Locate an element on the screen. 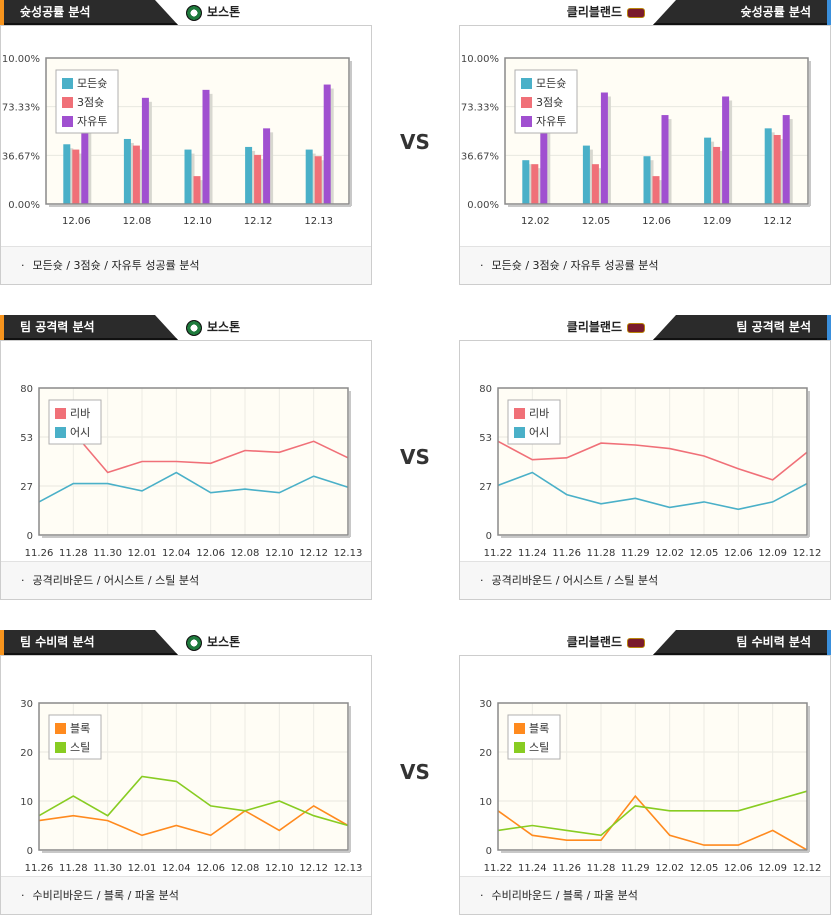 The height and width of the screenshot is (916, 833). y-tick-label: 0.00% is located at coordinates (24, 205).